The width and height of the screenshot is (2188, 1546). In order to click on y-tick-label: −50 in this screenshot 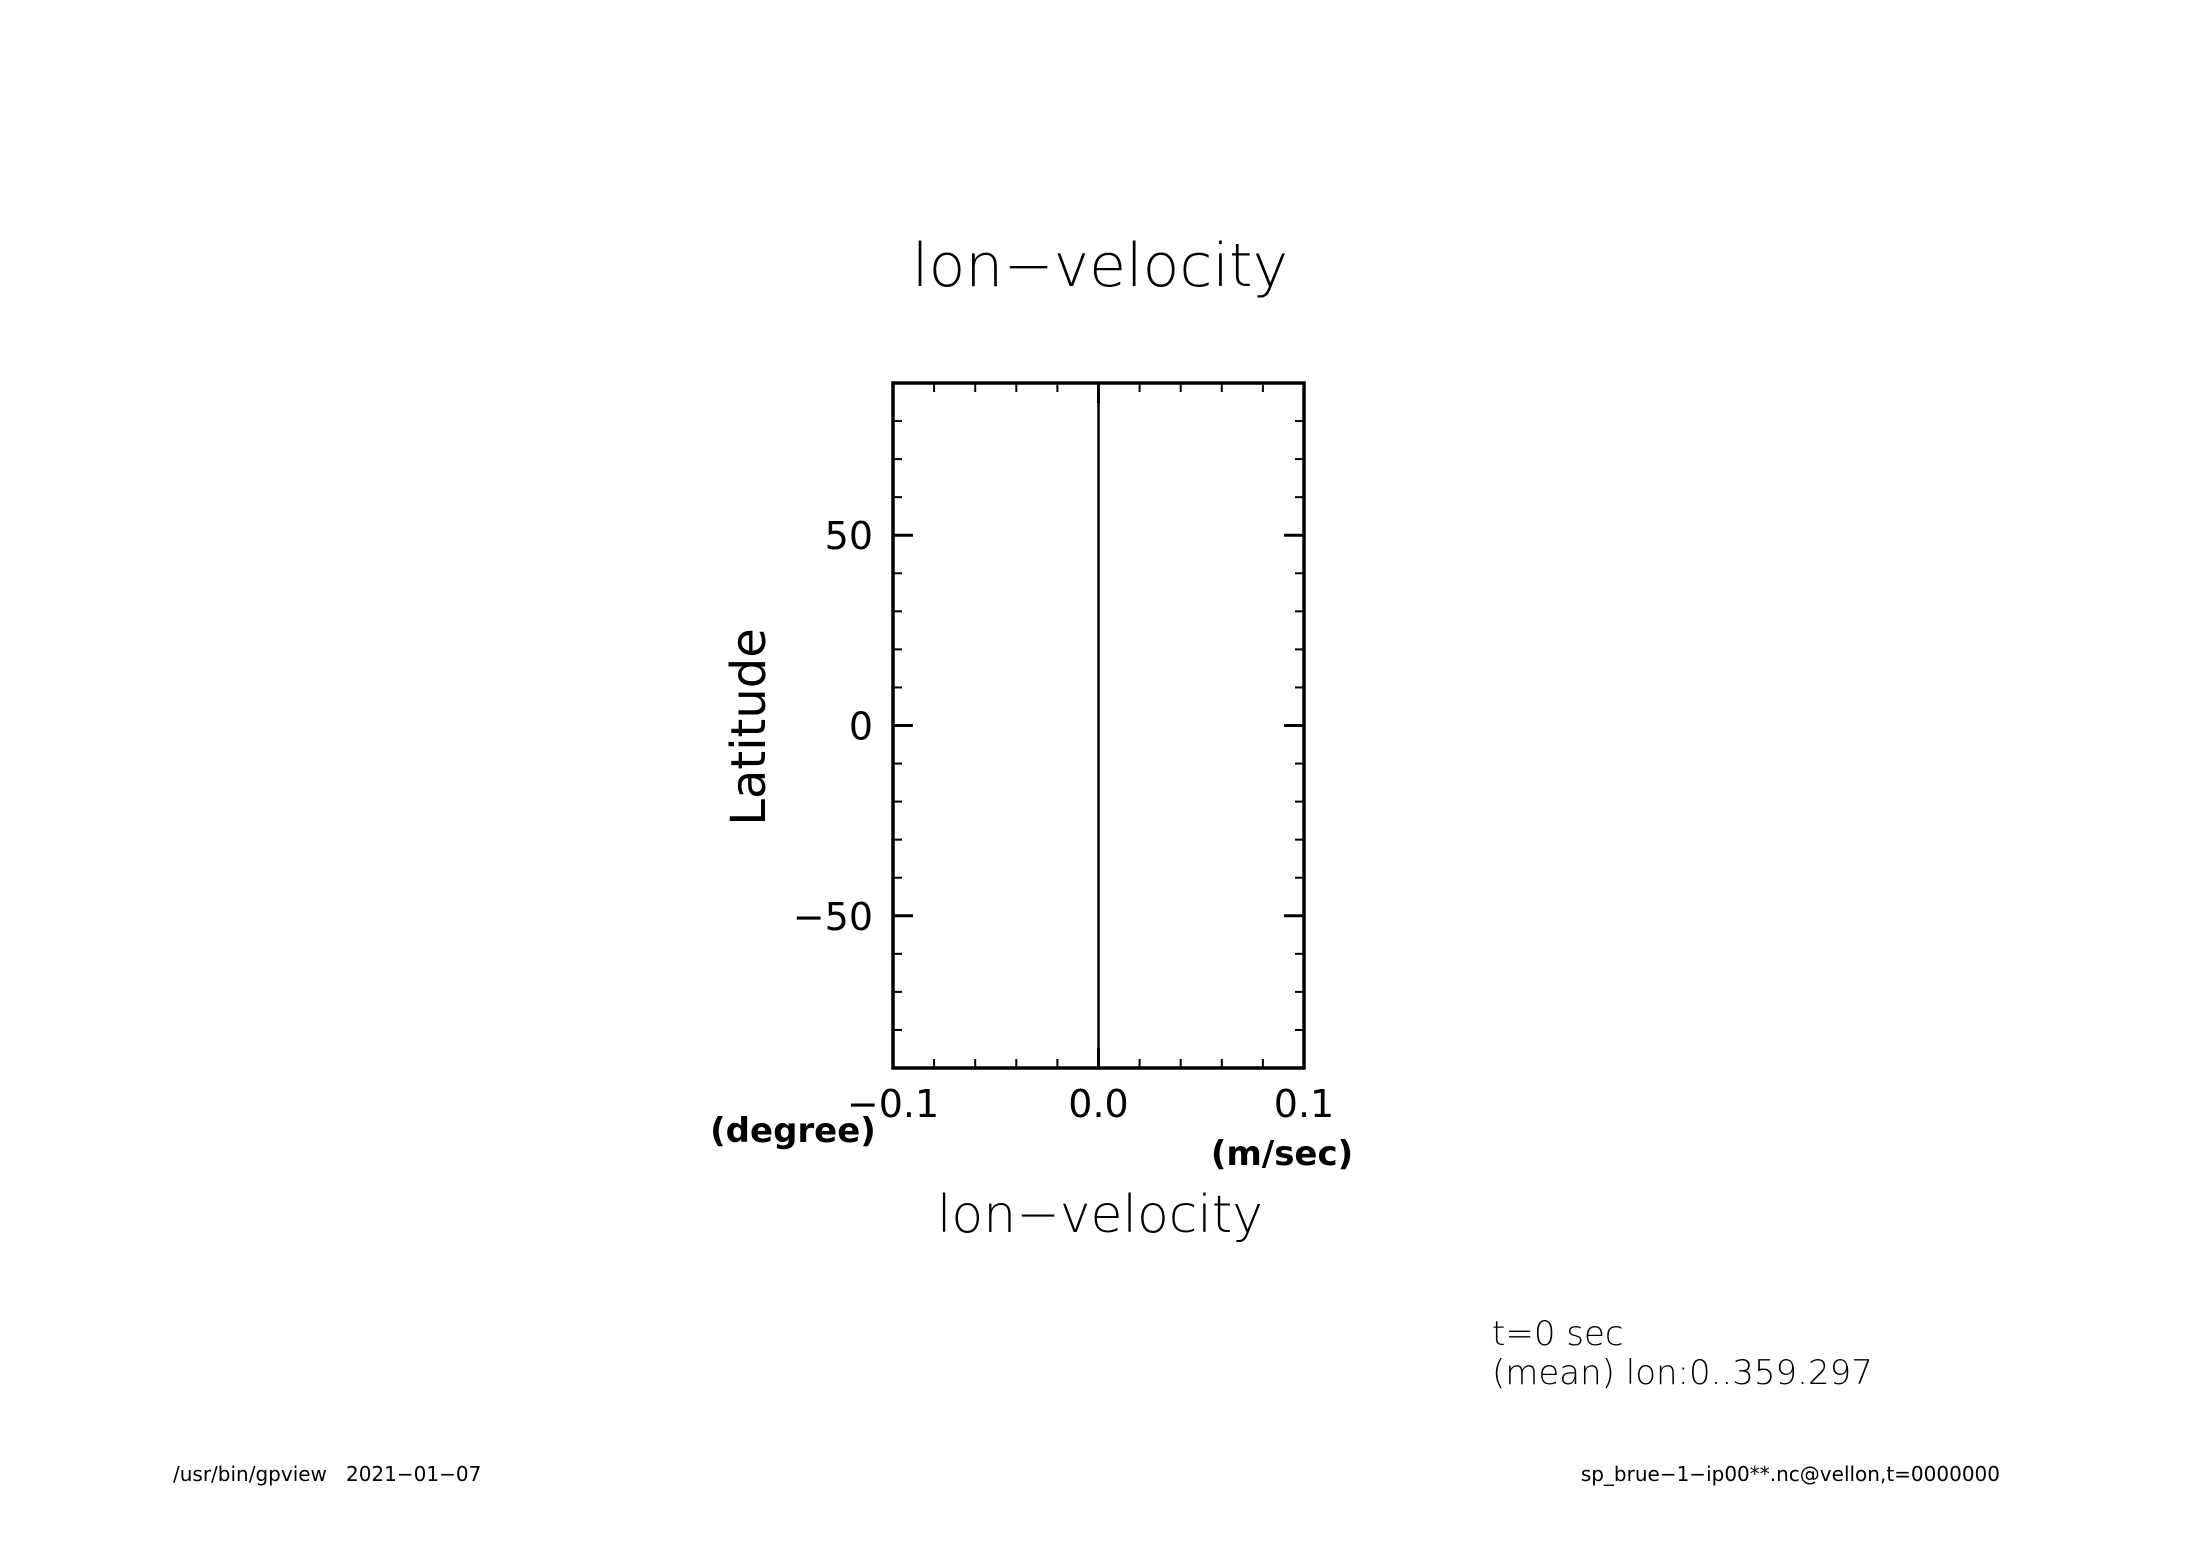, I will do `click(833, 917)`.